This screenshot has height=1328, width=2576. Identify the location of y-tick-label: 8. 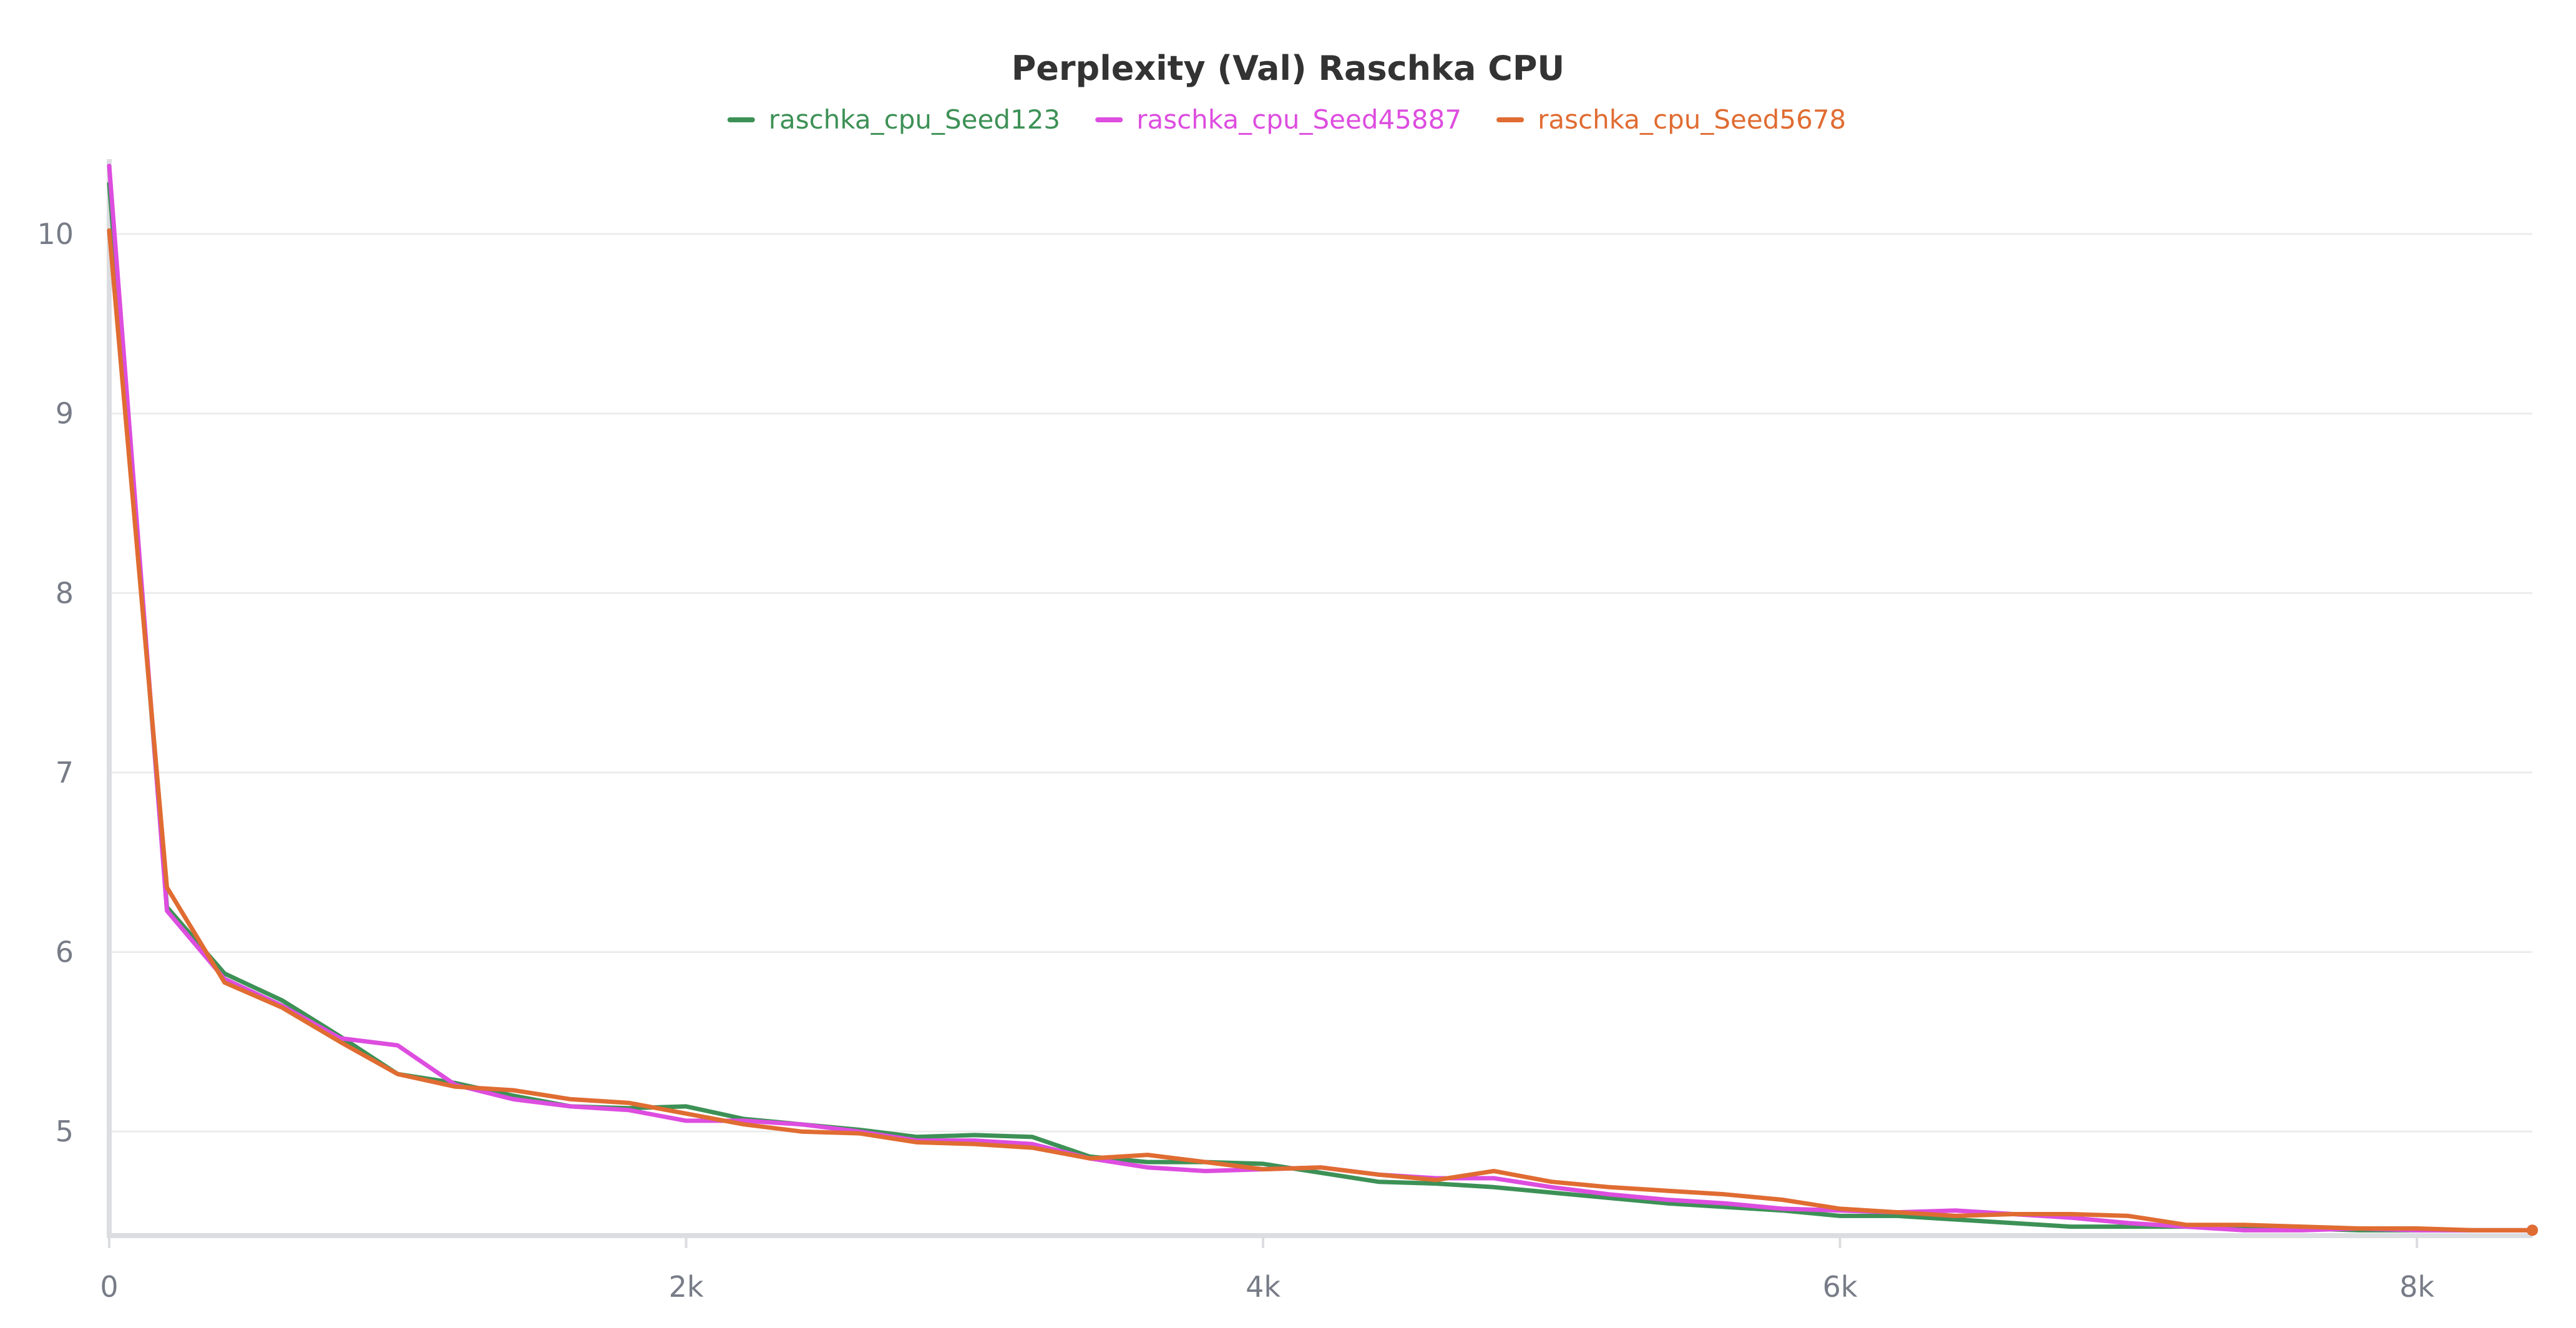
(65, 593).